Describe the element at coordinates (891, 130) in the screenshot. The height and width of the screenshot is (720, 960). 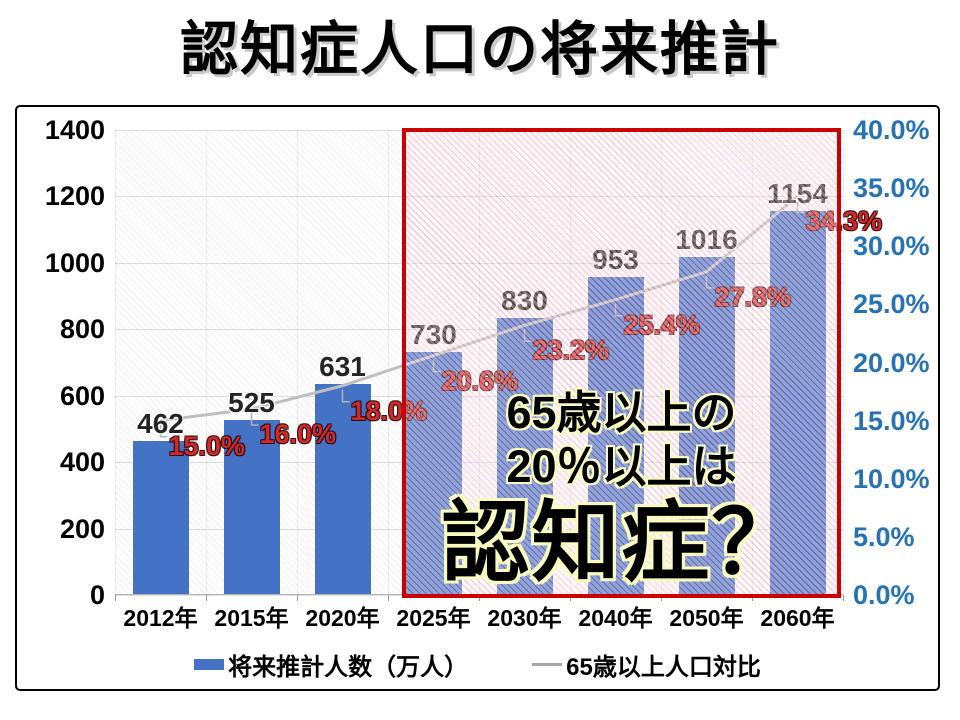
I see `right-axis-tick-label: 40.0%` at that location.